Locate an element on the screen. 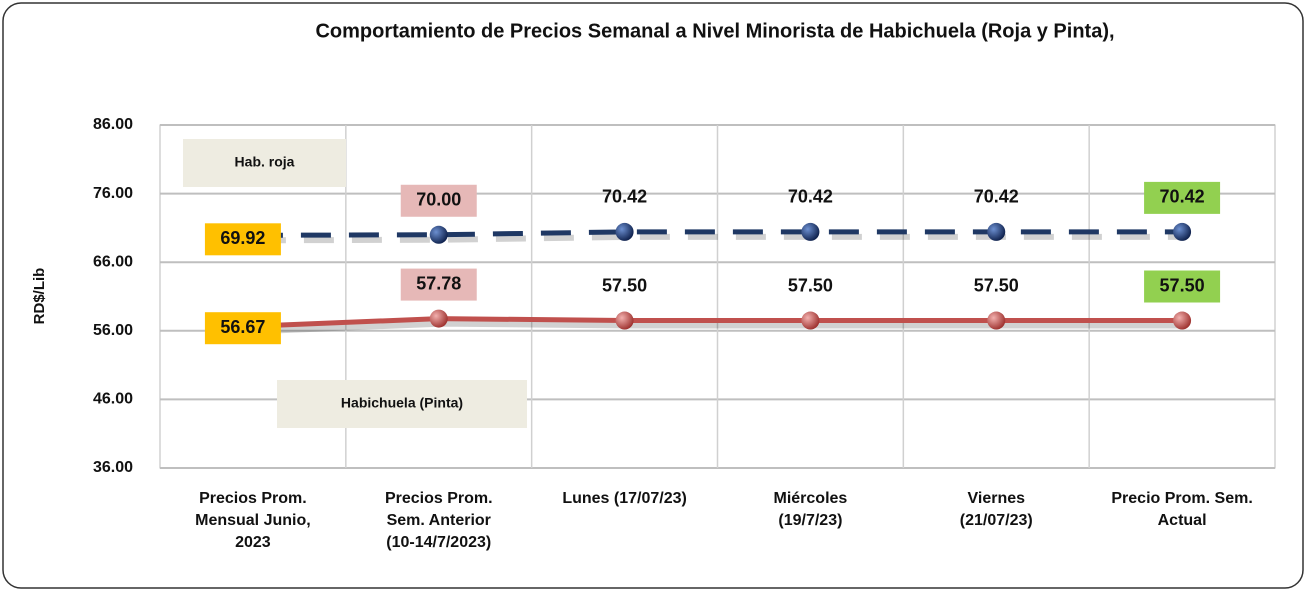  x-tick-label: Miércoles (19/7/23) is located at coordinates (810, 509).